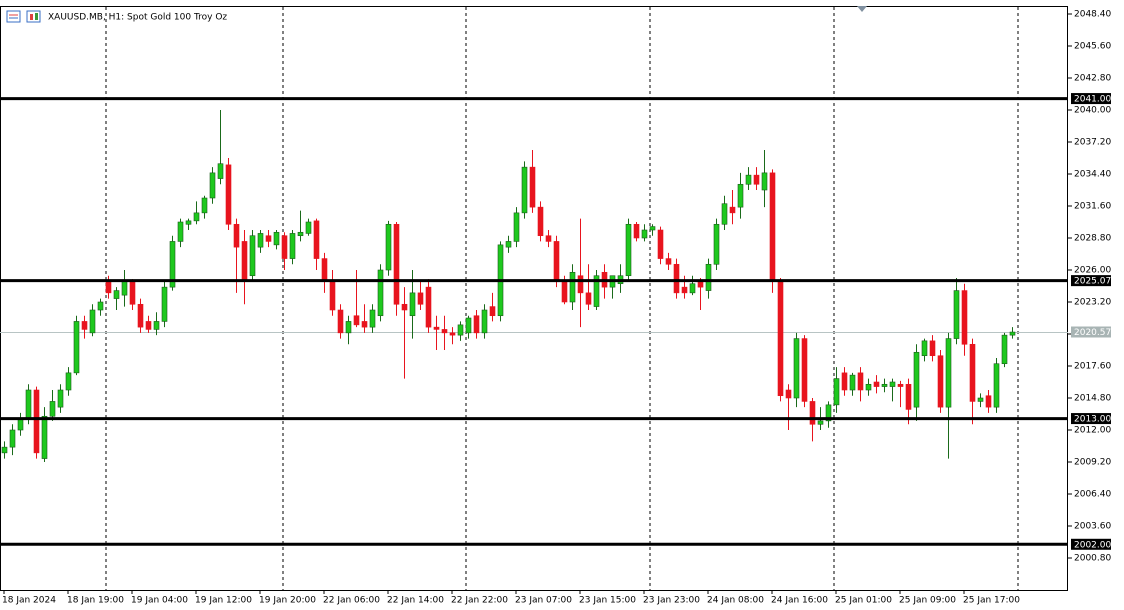  What do you see at coordinates (927, 601) in the screenshot?
I see `x-tick-label: 25 Jan 09:00` at bounding box center [927, 601].